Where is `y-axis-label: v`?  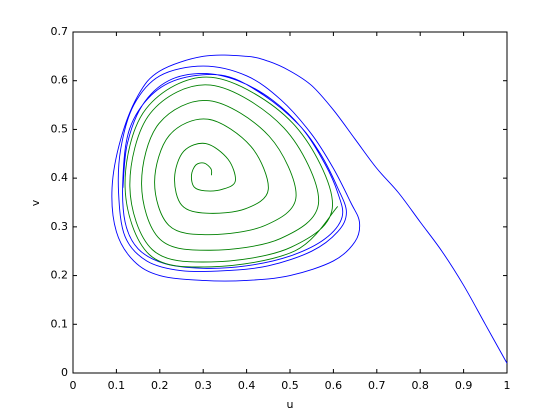
y-axis-label: v is located at coordinates (35, 202).